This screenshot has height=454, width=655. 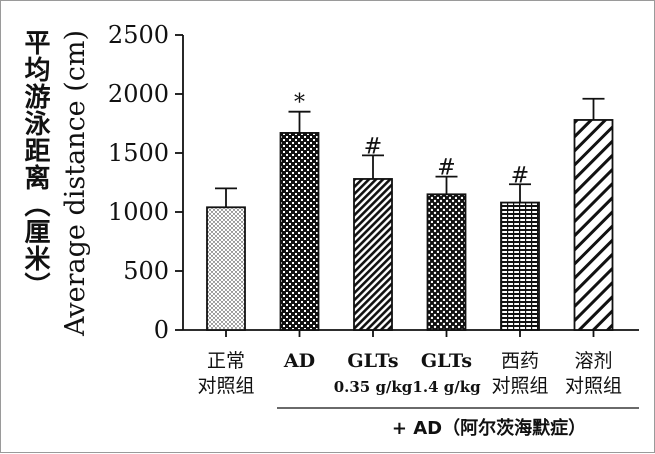 I want to click on significance-marker: *, so click(x=299, y=103).